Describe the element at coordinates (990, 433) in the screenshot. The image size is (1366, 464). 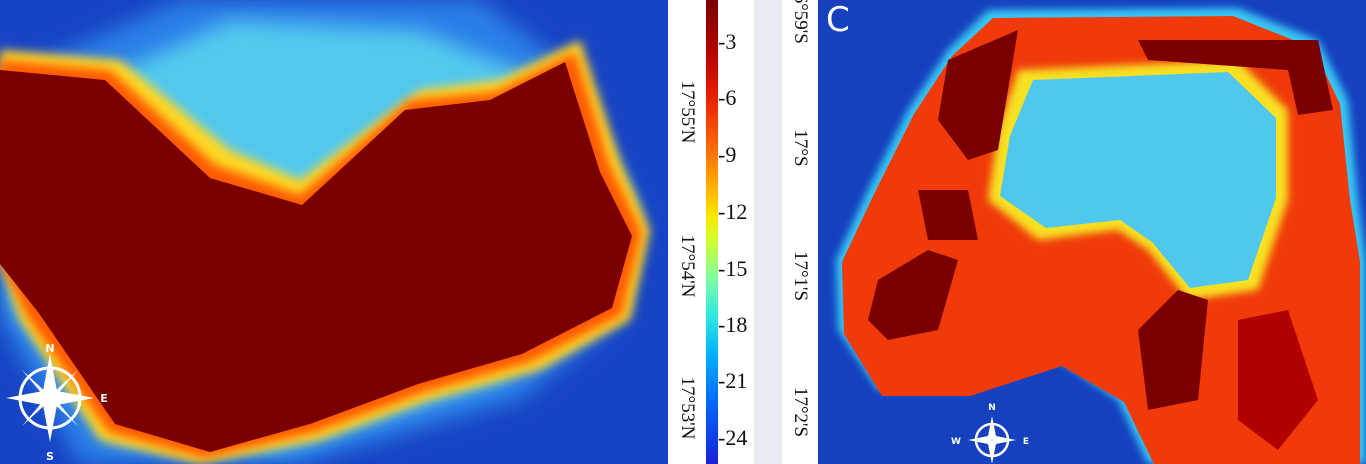
I see `compass-rose-icon: N W E` at that location.